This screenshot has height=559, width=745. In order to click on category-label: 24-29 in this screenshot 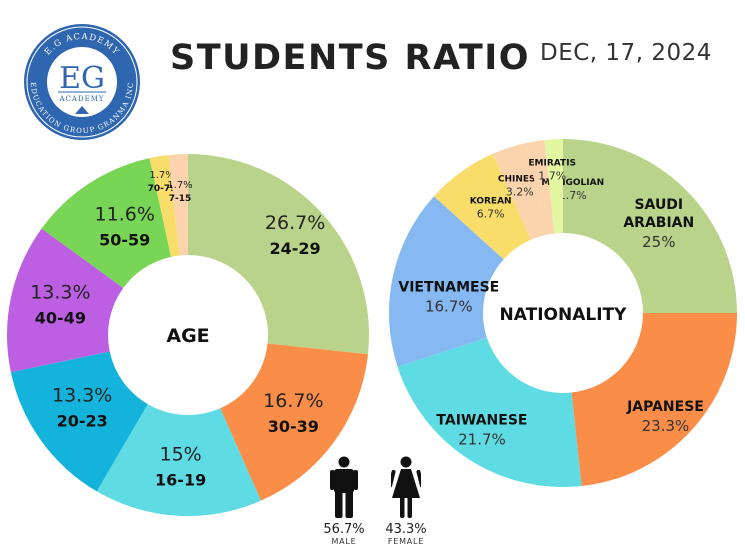, I will do `click(294, 248)`.